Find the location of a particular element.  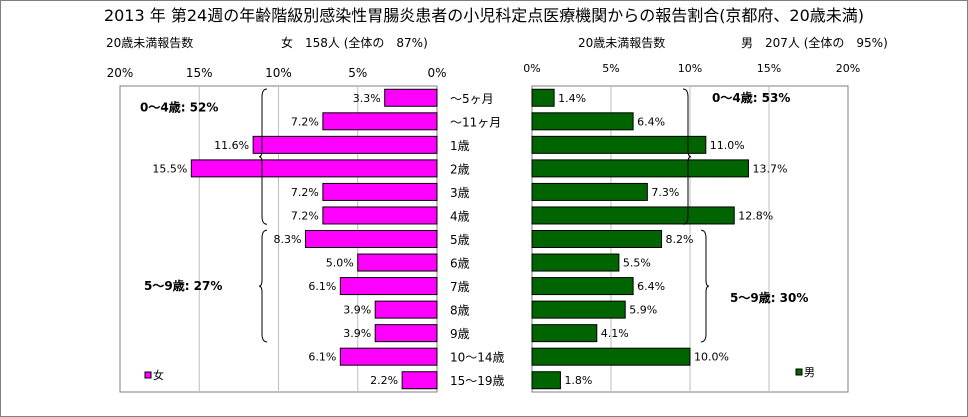

male-value-label: 1.8% is located at coordinates (578, 380).